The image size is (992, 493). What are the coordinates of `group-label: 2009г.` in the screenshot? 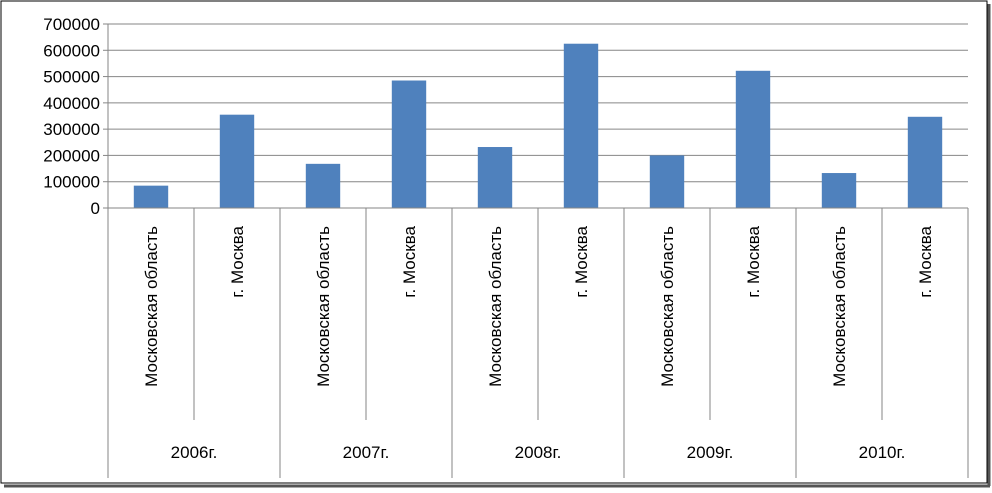 It's located at (710, 452).